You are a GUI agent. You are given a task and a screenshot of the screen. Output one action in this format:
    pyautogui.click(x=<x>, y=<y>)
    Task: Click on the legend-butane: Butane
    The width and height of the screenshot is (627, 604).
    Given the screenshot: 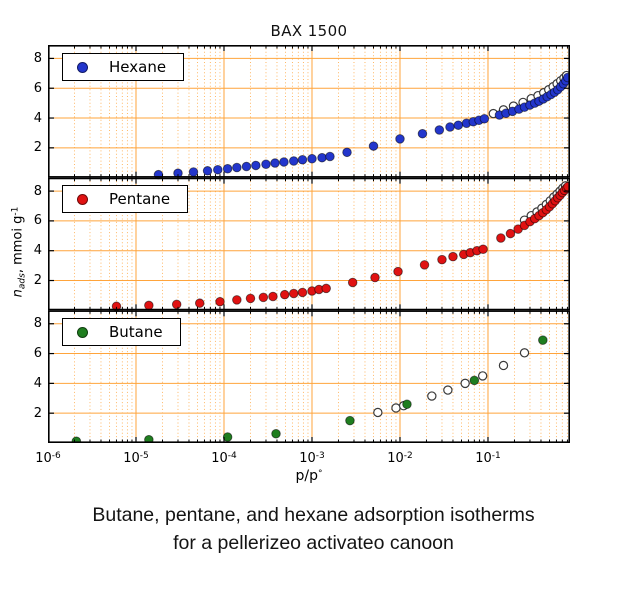 What is the action you would take?
    pyautogui.click(x=121, y=332)
    